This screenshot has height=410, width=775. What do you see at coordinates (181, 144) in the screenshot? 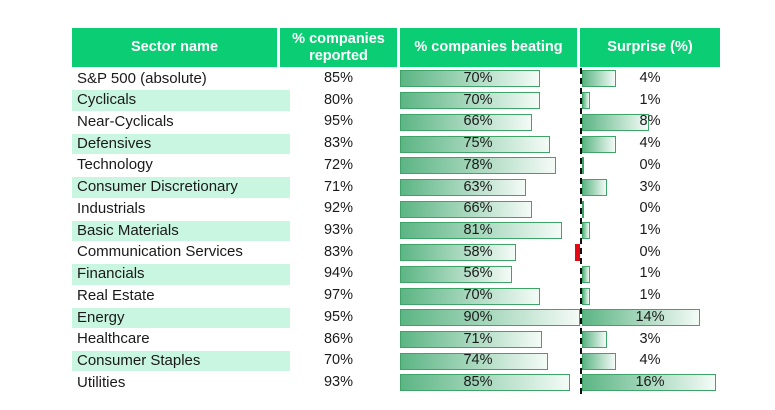
I see `sector-name-cell: Defensives` at bounding box center [181, 144].